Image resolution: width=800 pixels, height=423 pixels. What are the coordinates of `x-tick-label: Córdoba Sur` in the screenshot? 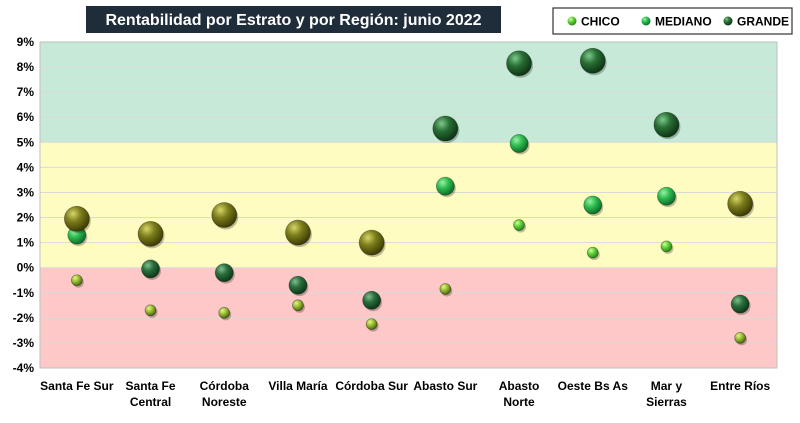 It's located at (371, 386).